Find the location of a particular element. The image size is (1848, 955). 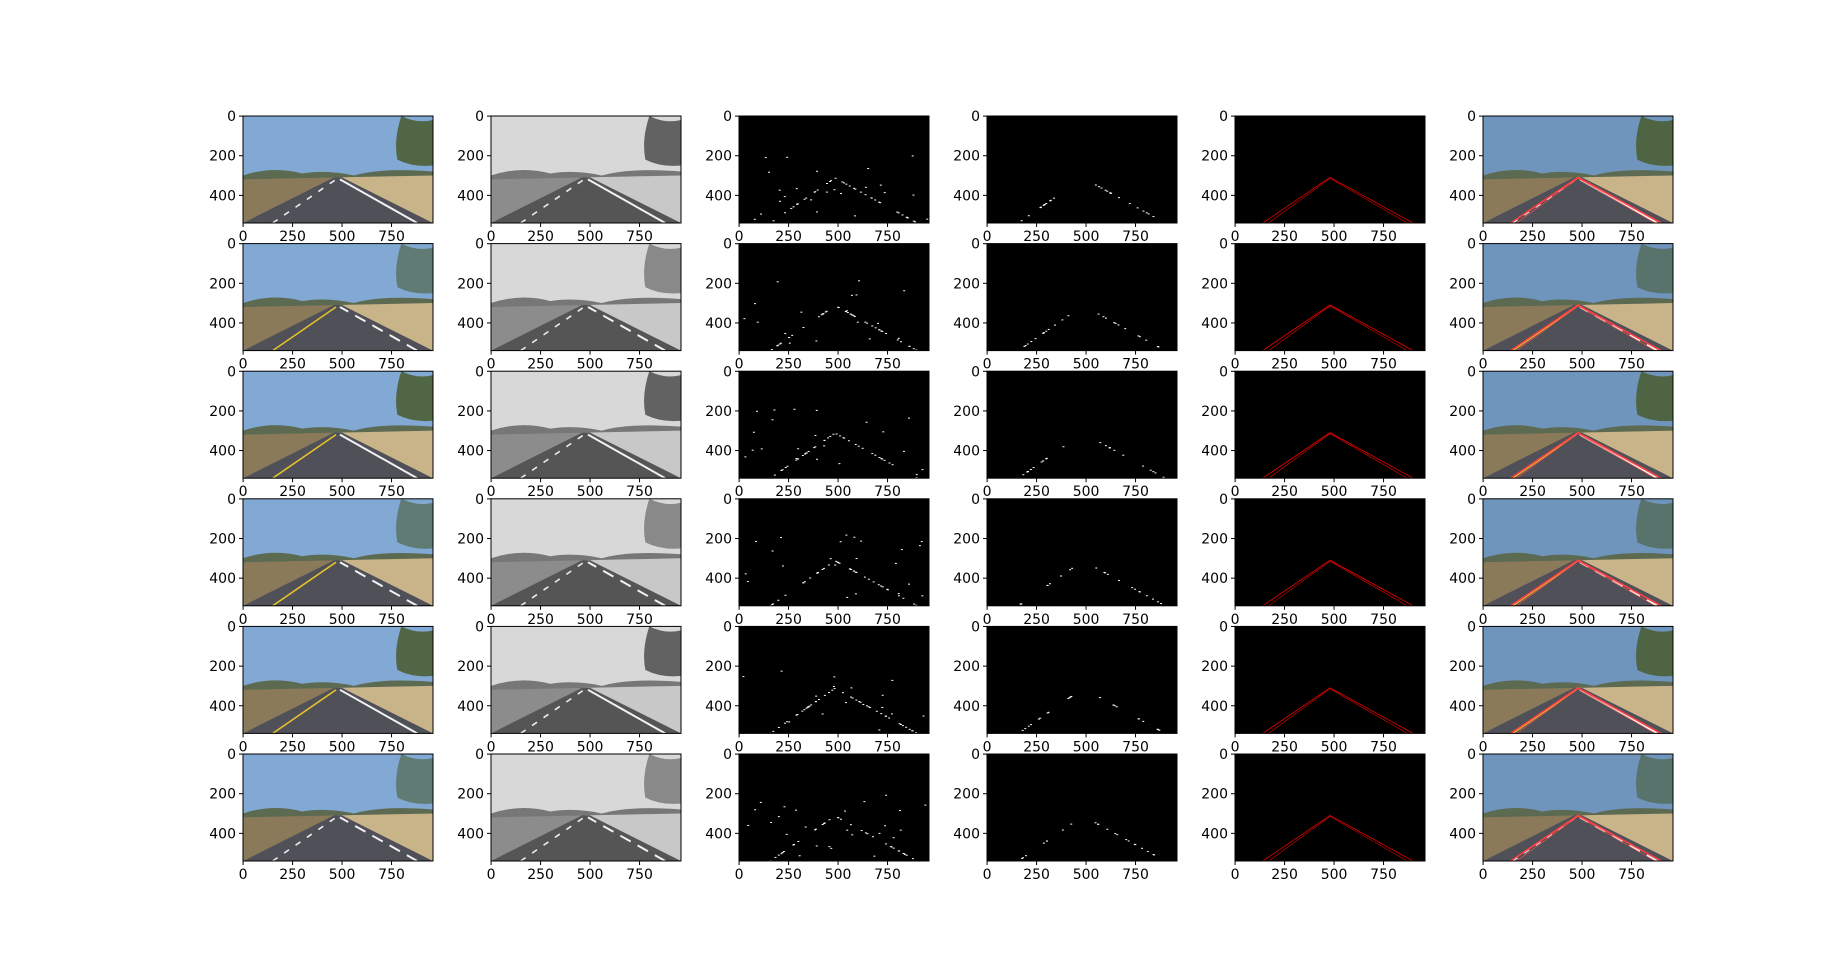

road is located at coordinates (338, 200).